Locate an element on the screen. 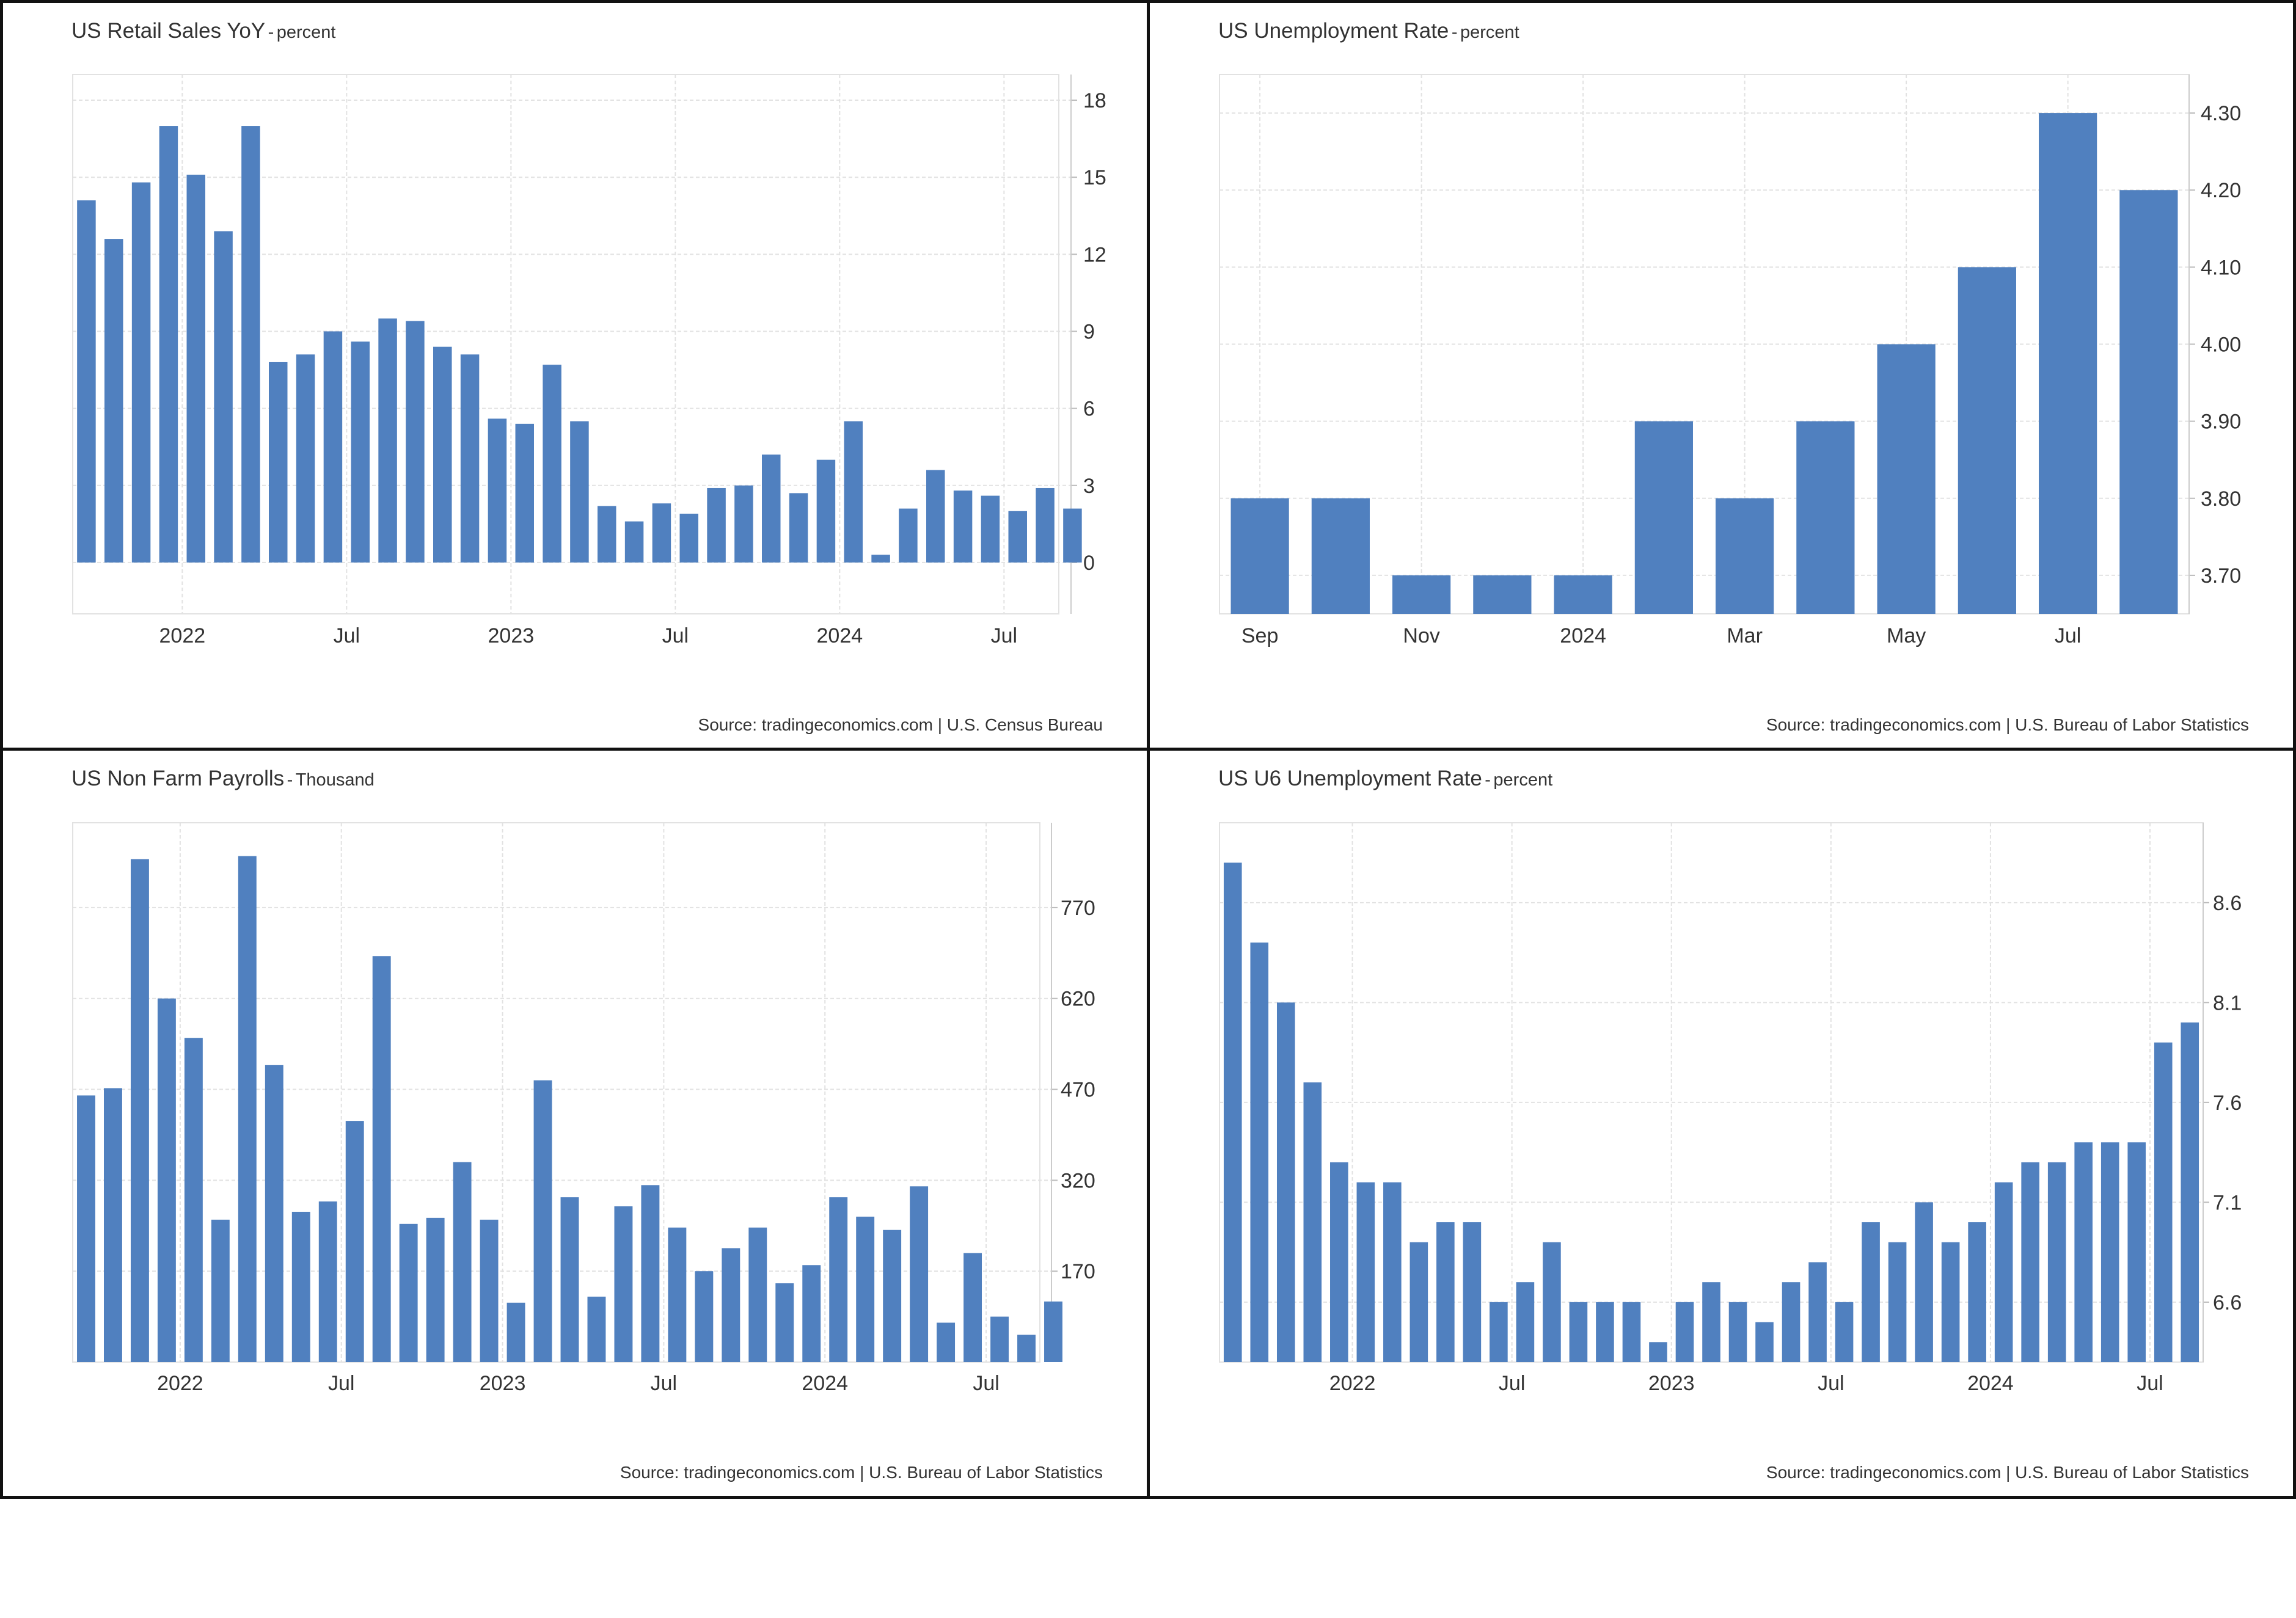 This screenshot has width=2296, height=1618. y-tick-label: 170 is located at coordinates (1078, 1271).